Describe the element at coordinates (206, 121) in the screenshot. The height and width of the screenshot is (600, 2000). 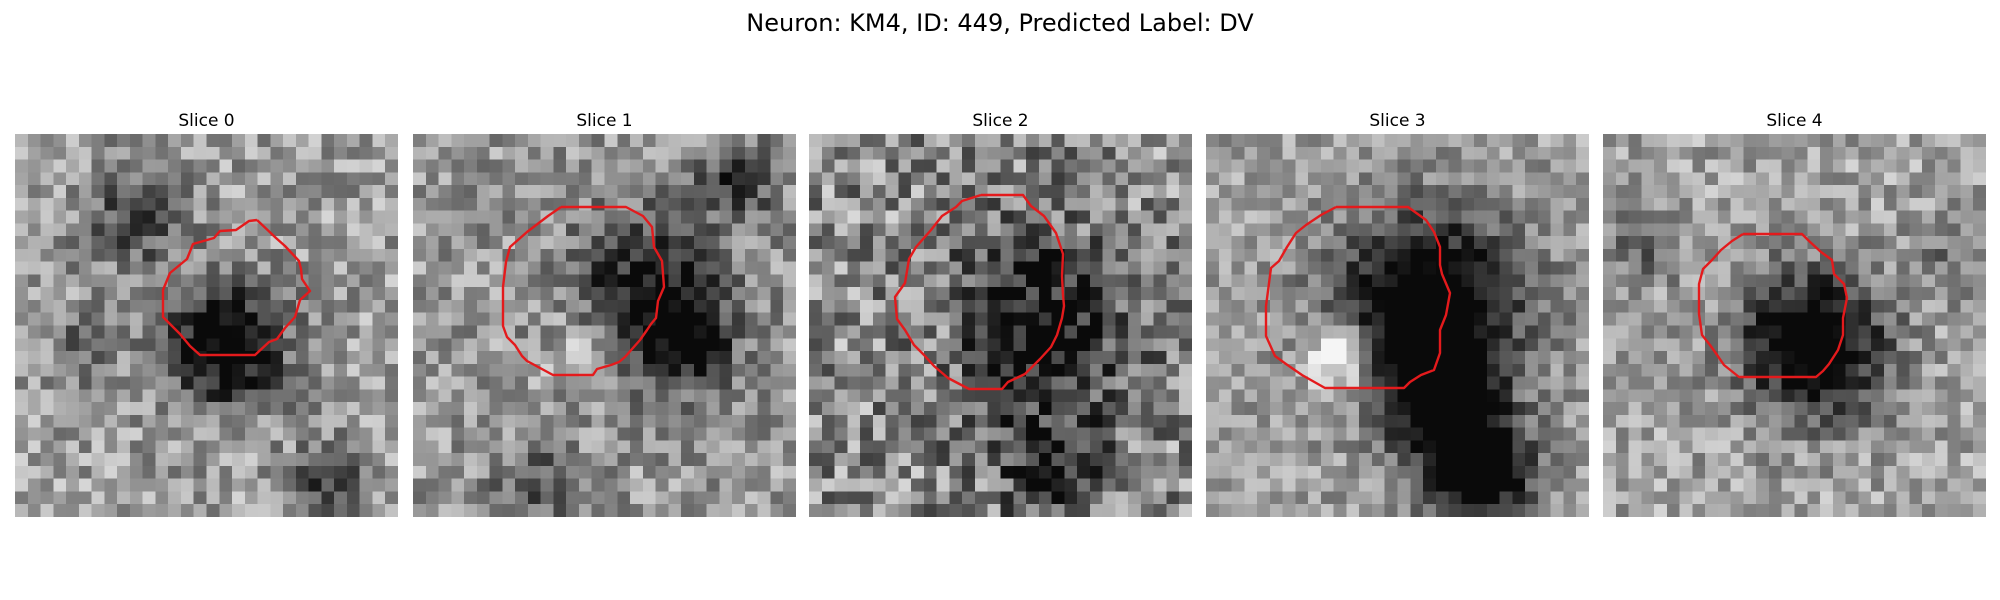
I see `slice-title: Slice 0` at that location.